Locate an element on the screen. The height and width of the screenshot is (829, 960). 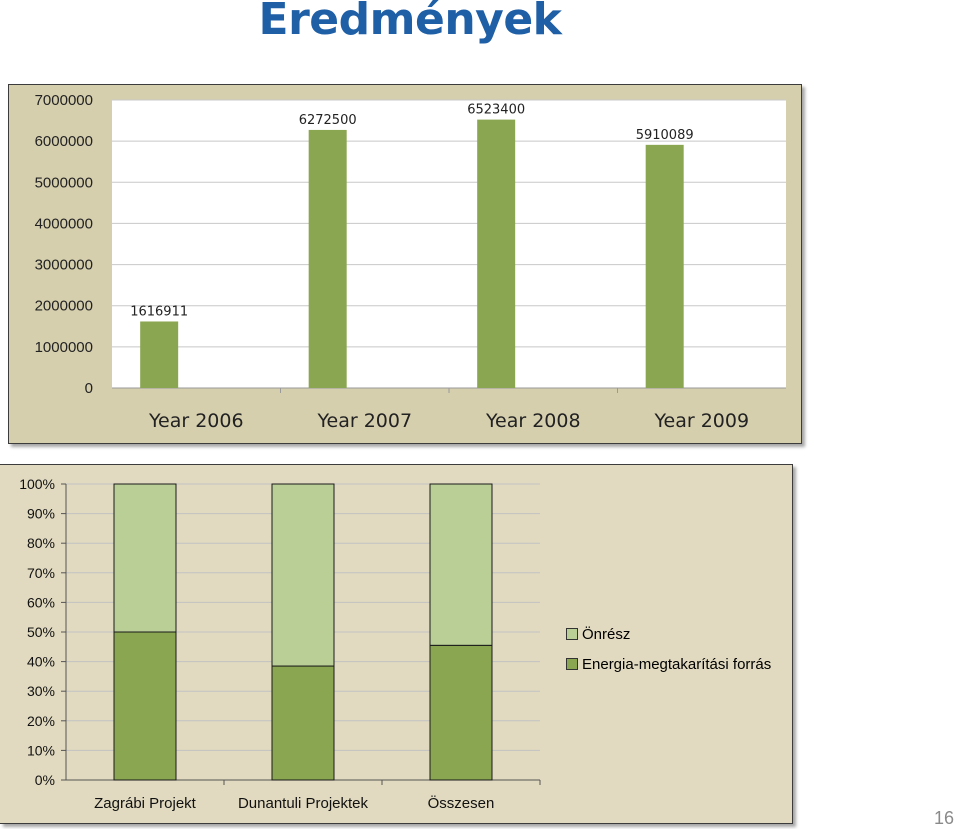
y-tick-label: 100% is located at coordinates (37, 484).